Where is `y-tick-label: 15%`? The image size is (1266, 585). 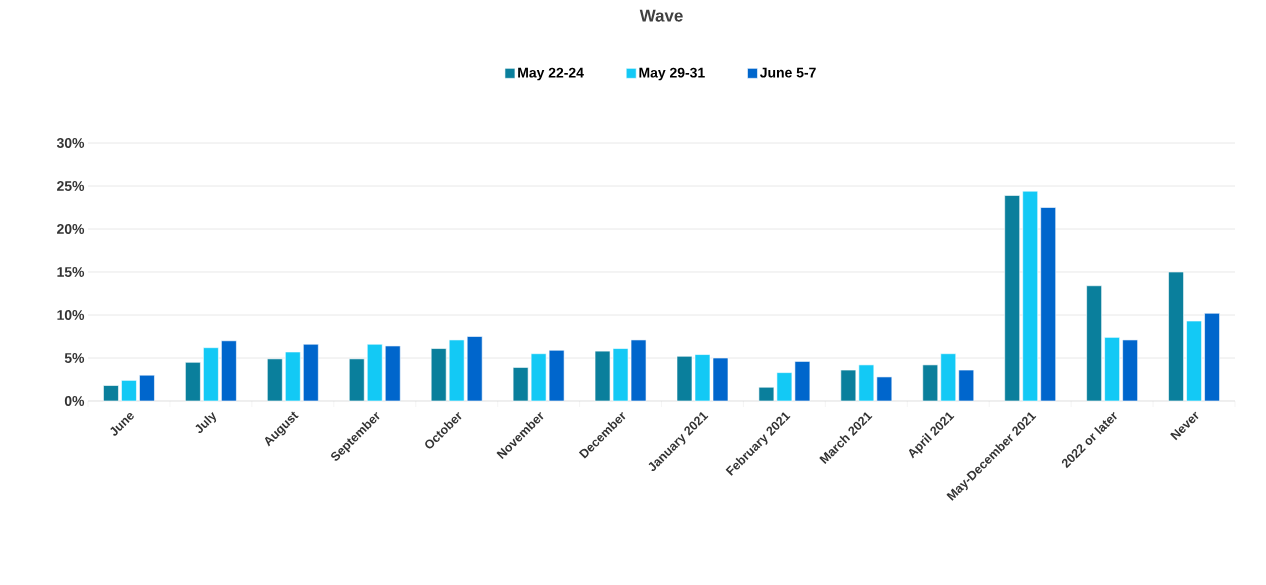 y-tick-label: 15% is located at coordinates (71, 272).